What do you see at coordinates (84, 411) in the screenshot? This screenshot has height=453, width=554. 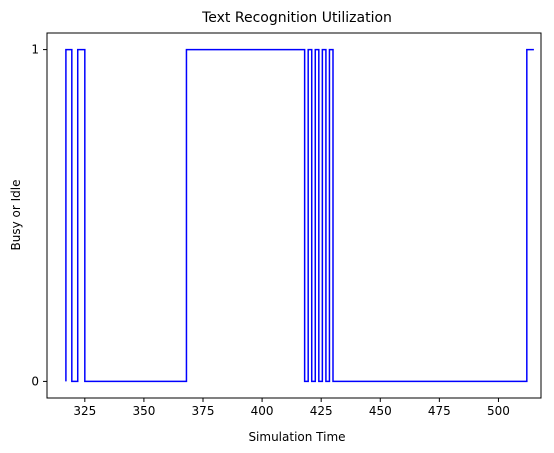 I see `x-tick-label: 325` at bounding box center [84, 411].